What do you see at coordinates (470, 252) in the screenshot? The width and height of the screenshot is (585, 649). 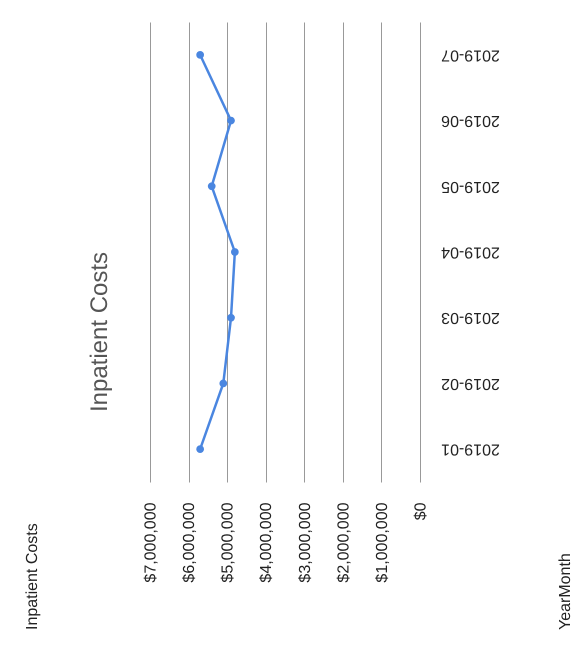 I see `y-tick-label: 2019-04` at bounding box center [470, 252].